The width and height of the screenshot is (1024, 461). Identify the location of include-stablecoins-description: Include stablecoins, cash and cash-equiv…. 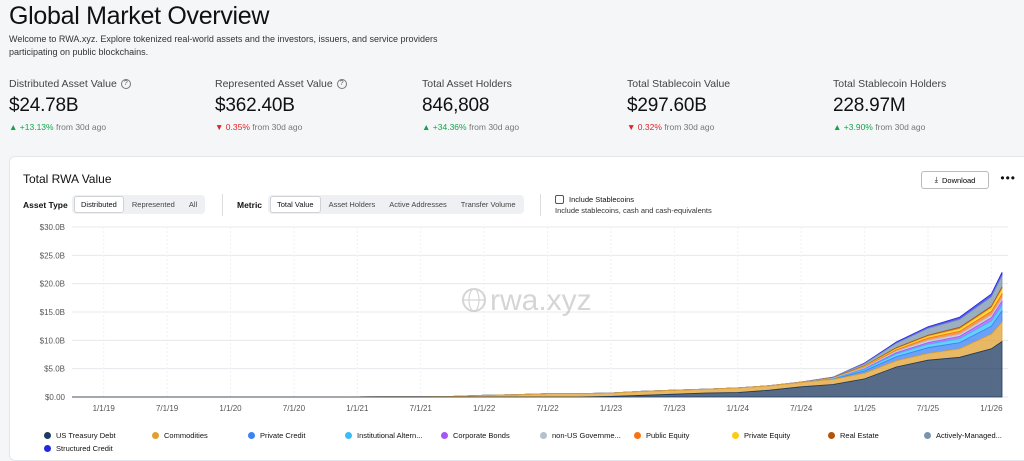
(633, 210).